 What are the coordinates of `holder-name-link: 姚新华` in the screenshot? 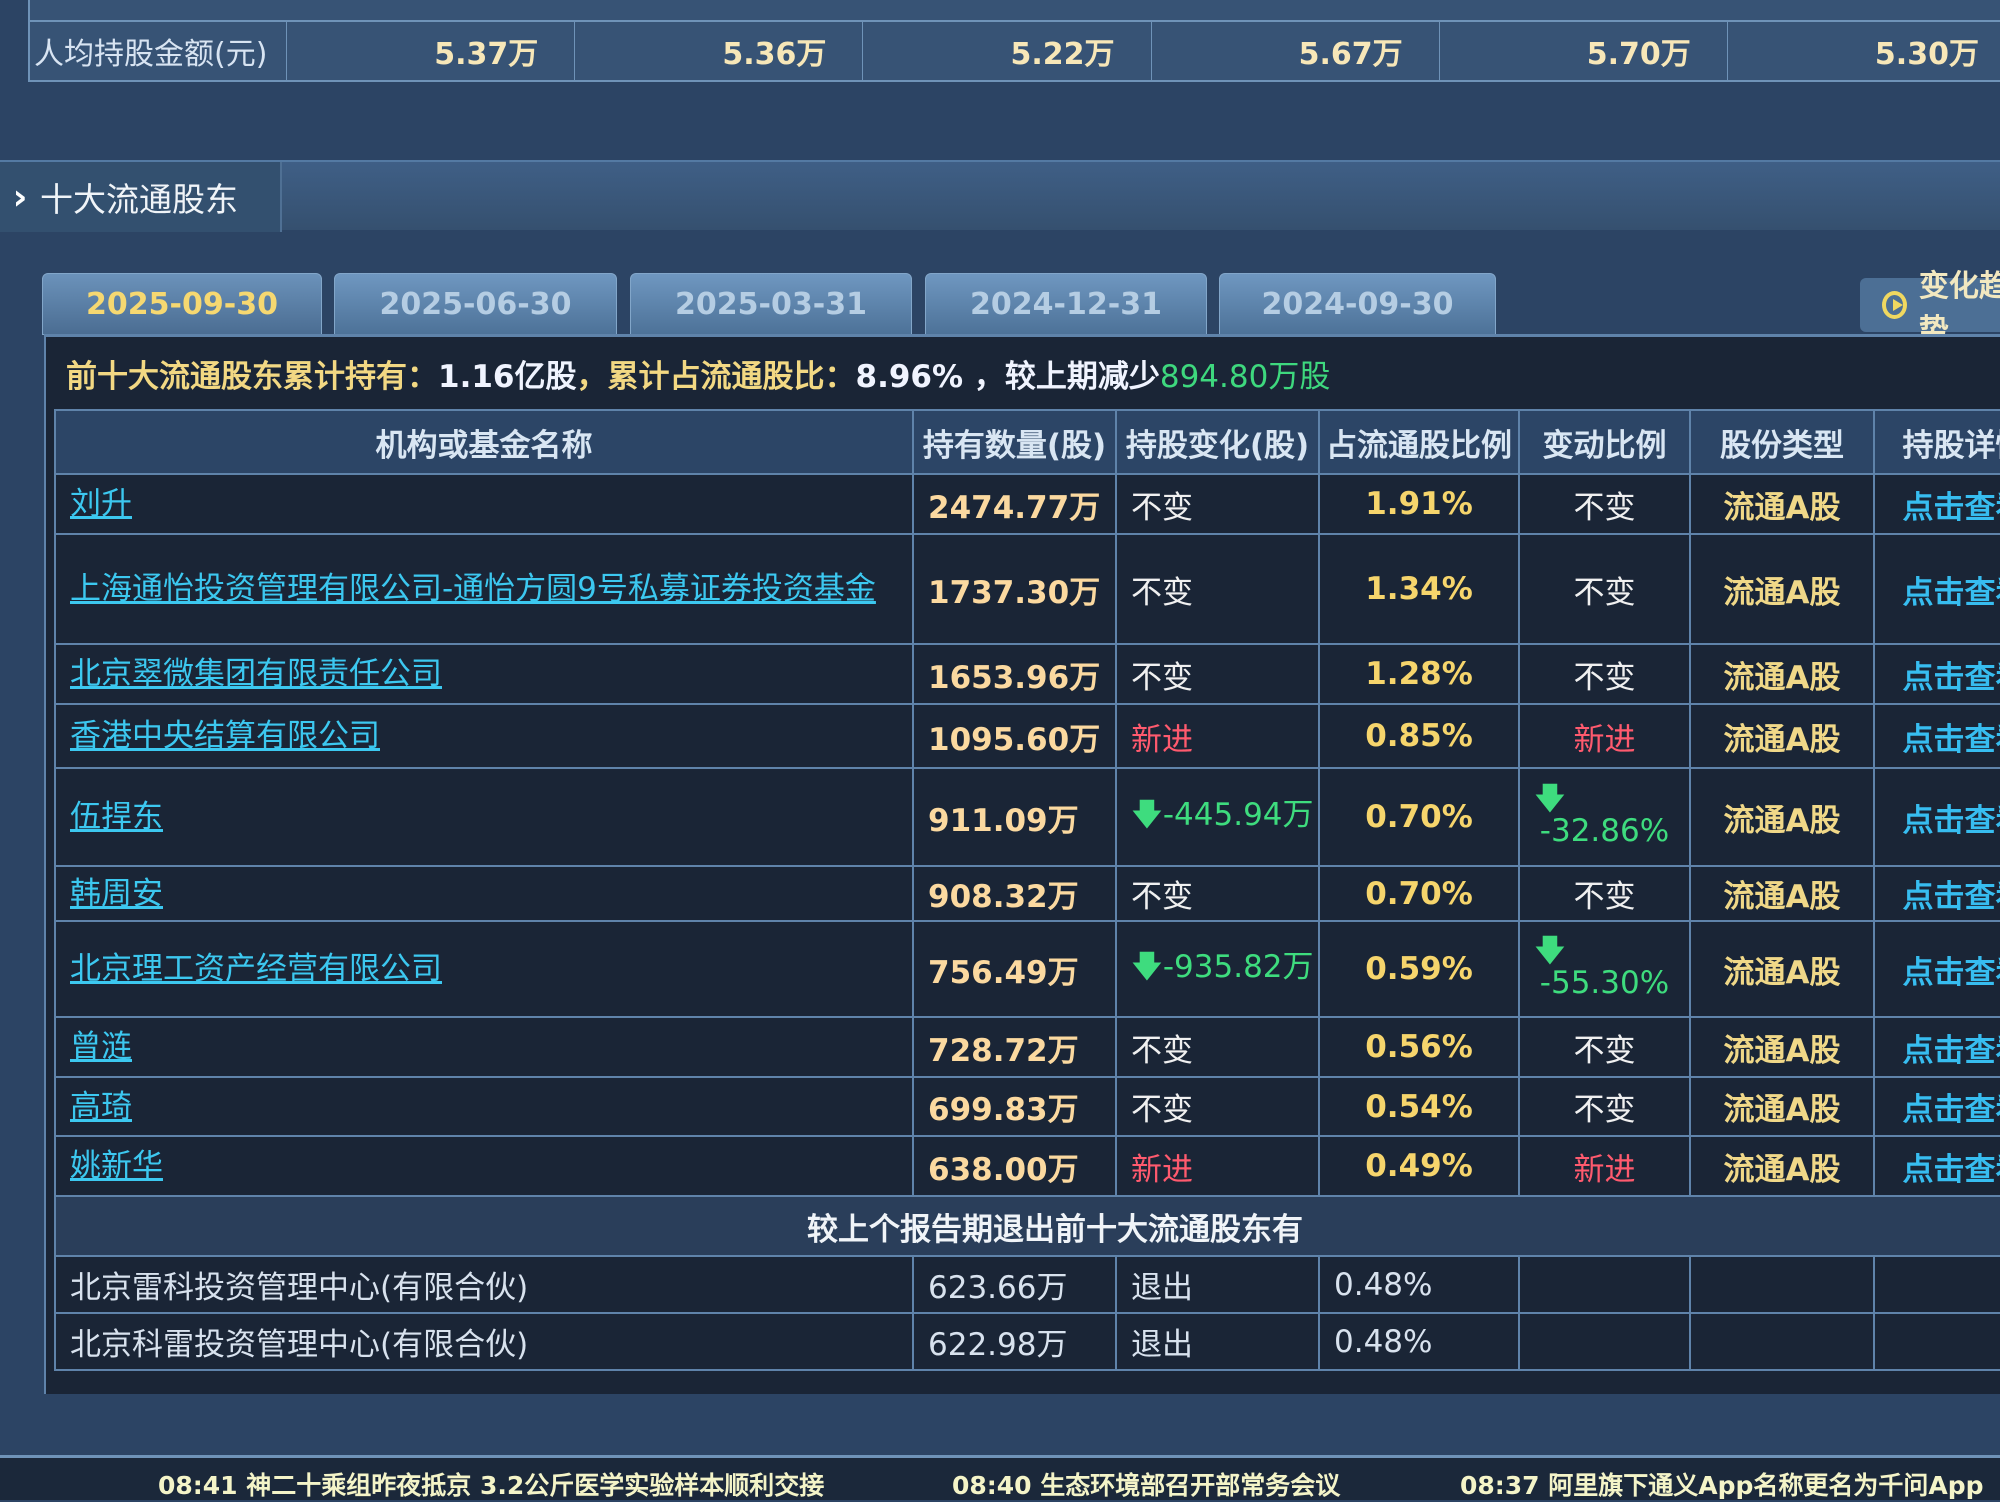 It's located at (116, 1166).